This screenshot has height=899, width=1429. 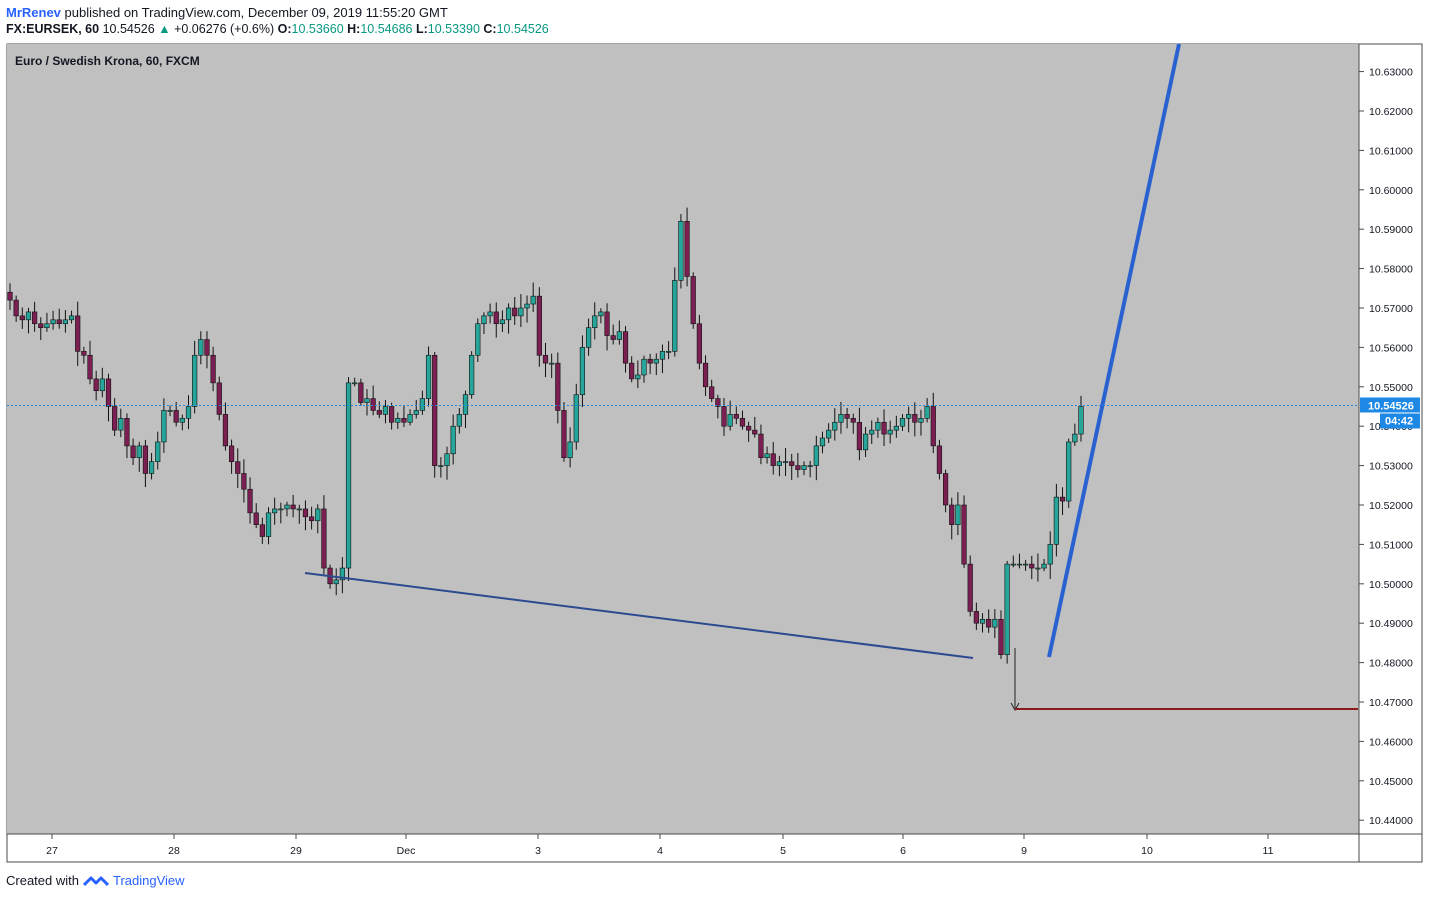 I want to click on high-label: H:, so click(x=354, y=29).